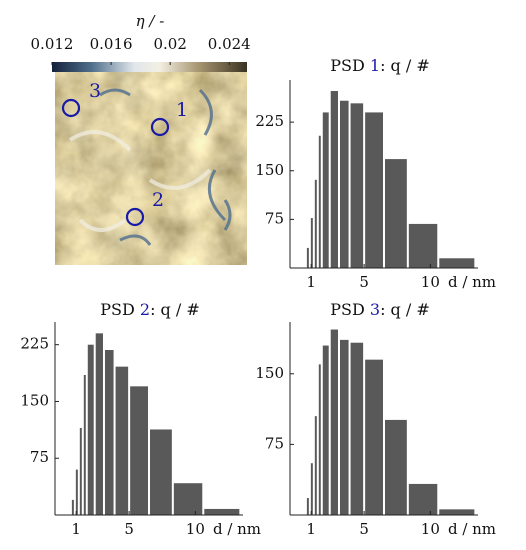  Describe the element at coordinates (182, 110) in the screenshot. I see `probe-label: 1` at that location.